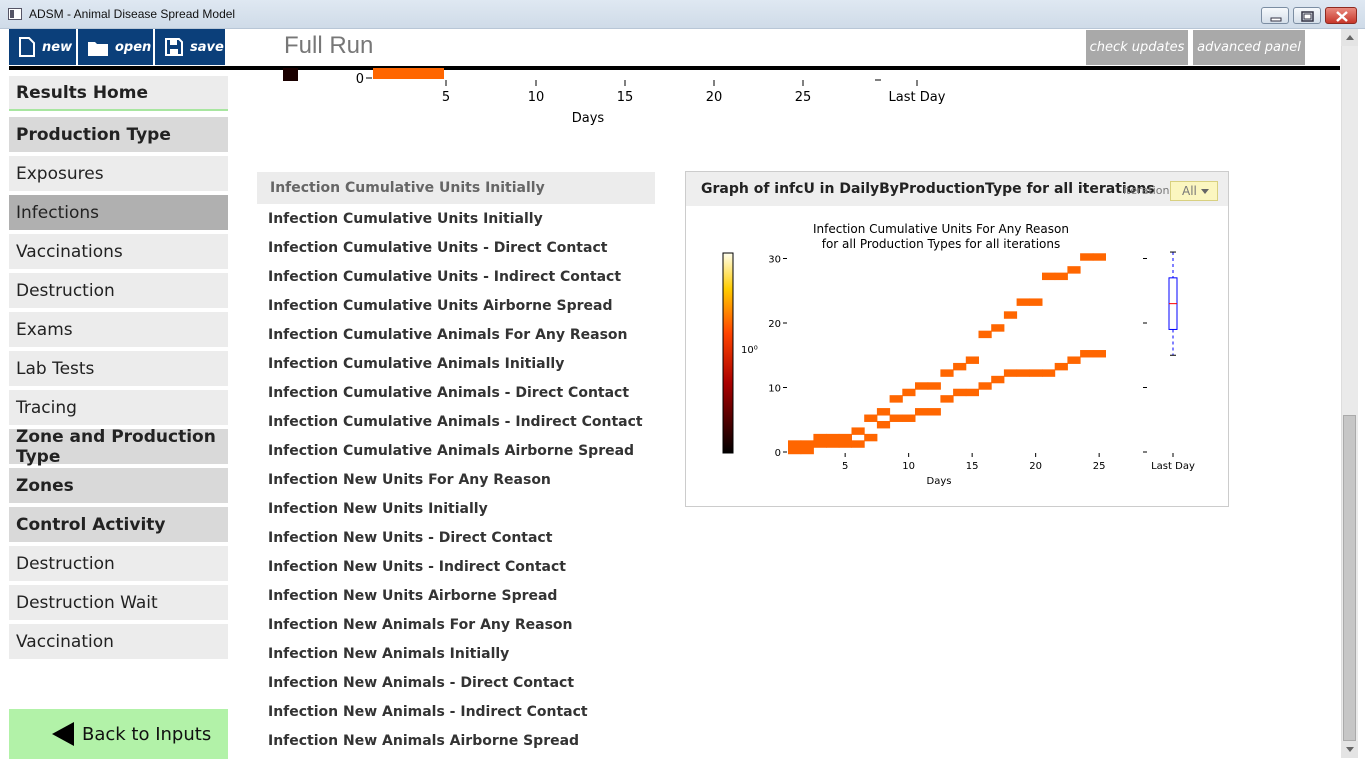 This screenshot has height=766, width=1365. I want to click on colorbar-bottom, so click(290, 74).